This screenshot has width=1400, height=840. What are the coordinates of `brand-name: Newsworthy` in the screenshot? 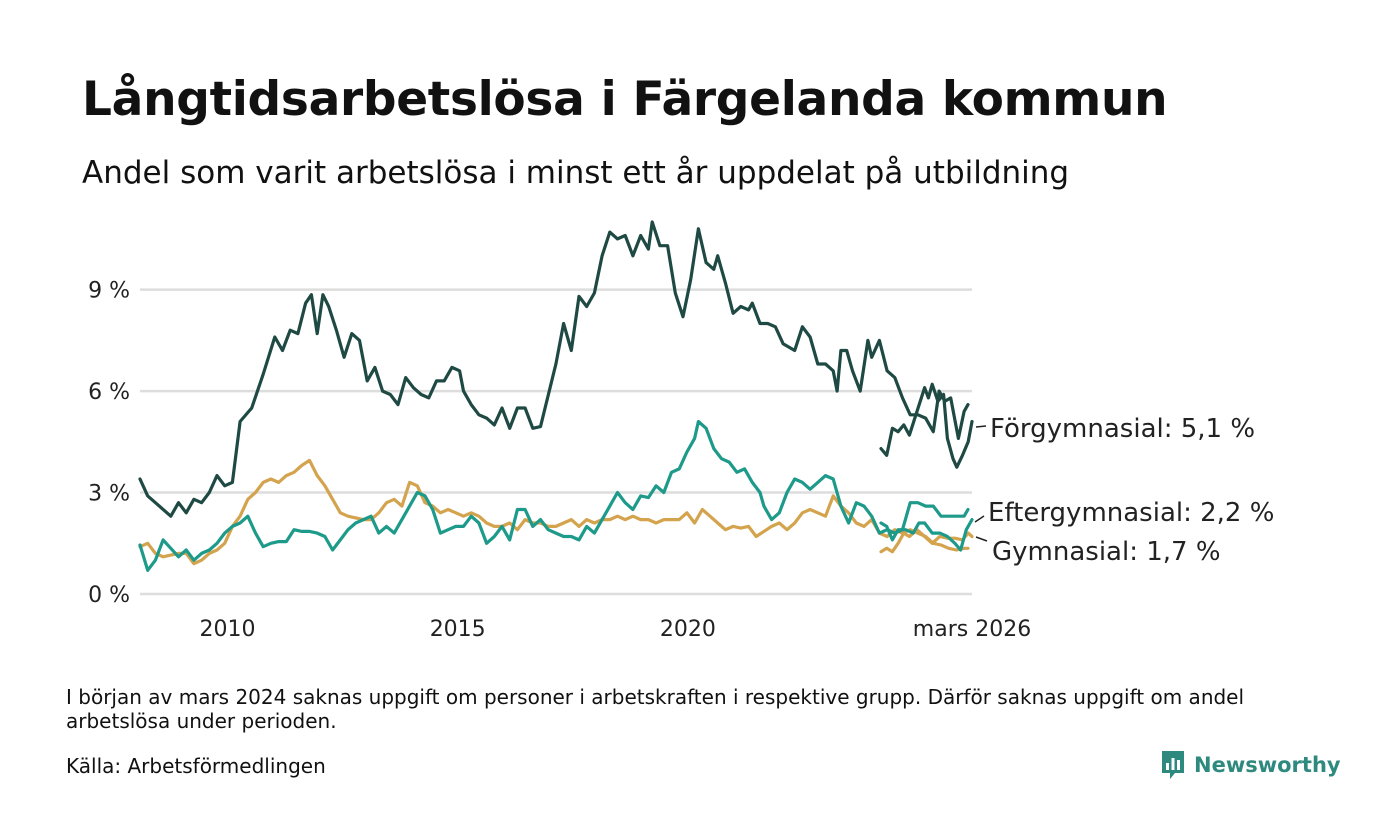 It's located at (1267, 765).